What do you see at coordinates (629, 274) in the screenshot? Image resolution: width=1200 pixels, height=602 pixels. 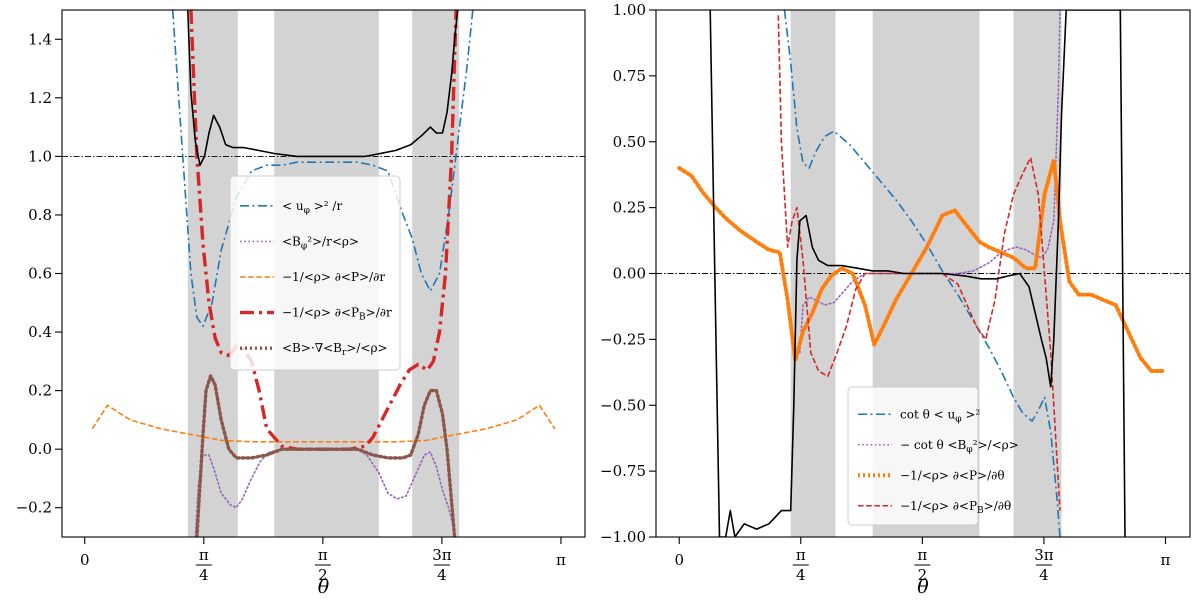 I see `y-tick-label-right-4: 0.00` at bounding box center [629, 274].